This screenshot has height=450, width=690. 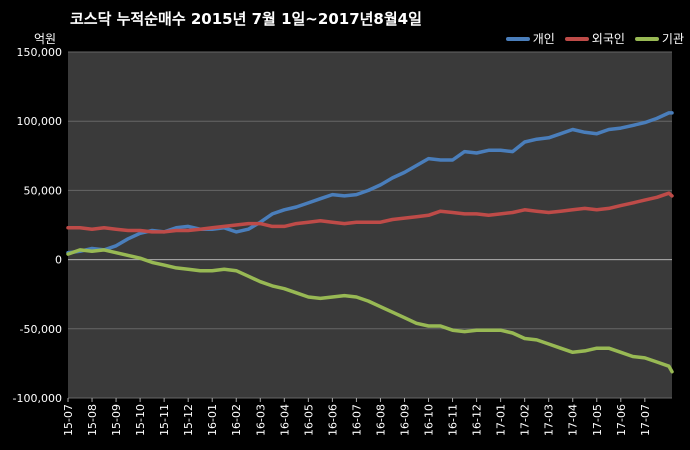 I want to click on y-tick-label: -100,000, so click(x=37, y=398).